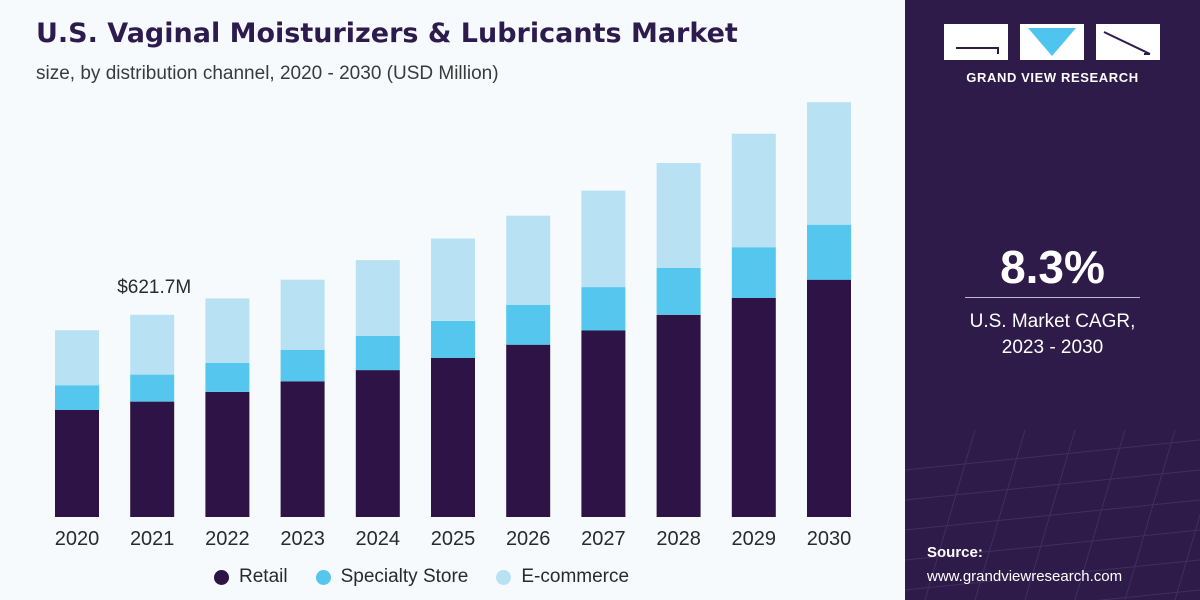 Image resolution: width=1200 pixels, height=600 pixels. What do you see at coordinates (829, 539) in the screenshot?
I see `x-tick-label: 2030` at bounding box center [829, 539].